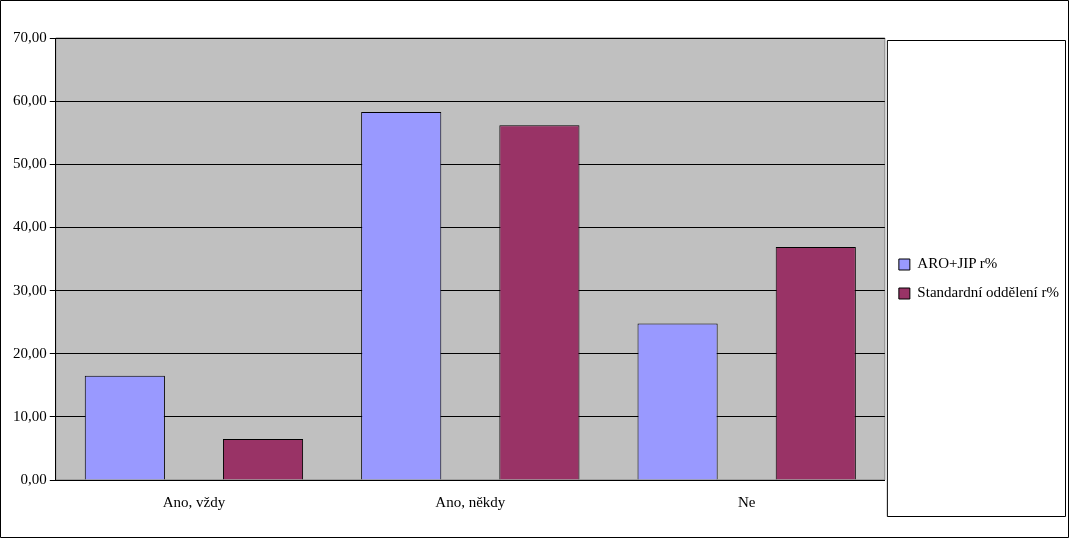 Image resolution: width=1069 pixels, height=538 pixels. Describe the element at coordinates (30, 100) in the screenshot. I see `y-tick-label: 60,00` at that location.